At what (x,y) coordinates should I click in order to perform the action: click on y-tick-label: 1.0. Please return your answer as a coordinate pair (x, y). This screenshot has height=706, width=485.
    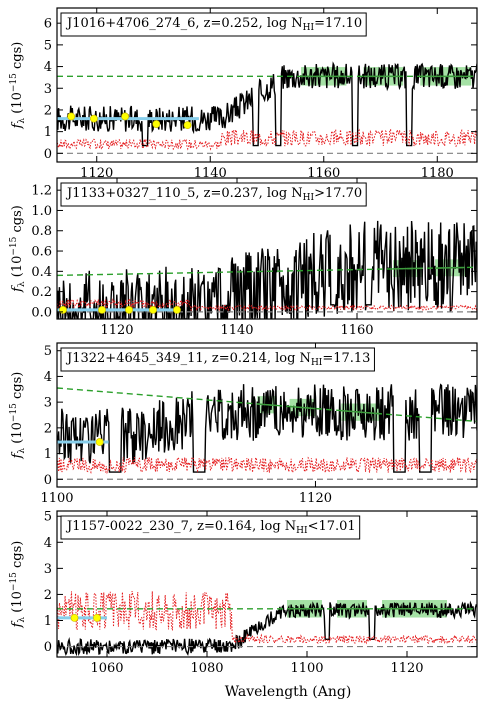
    Looking at the image, I should click on (41, 211).